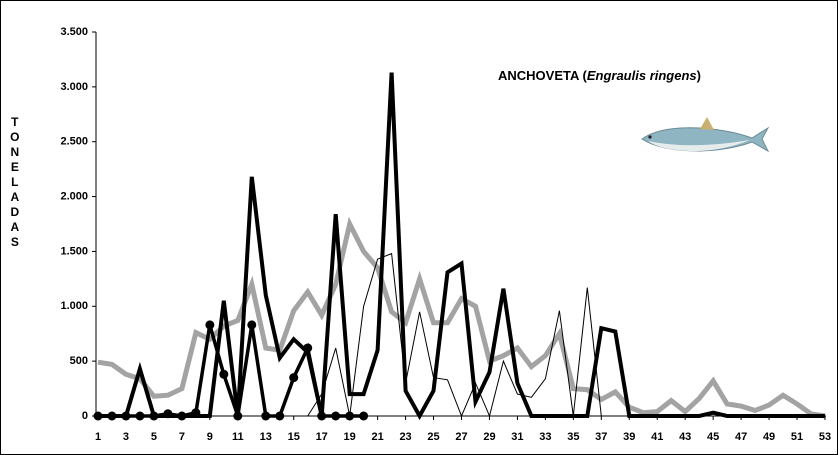  What do you see at coordinates (210, 437) in the screenshot?
I see `x-tick-label: 9` at bounding box center [210, 437].